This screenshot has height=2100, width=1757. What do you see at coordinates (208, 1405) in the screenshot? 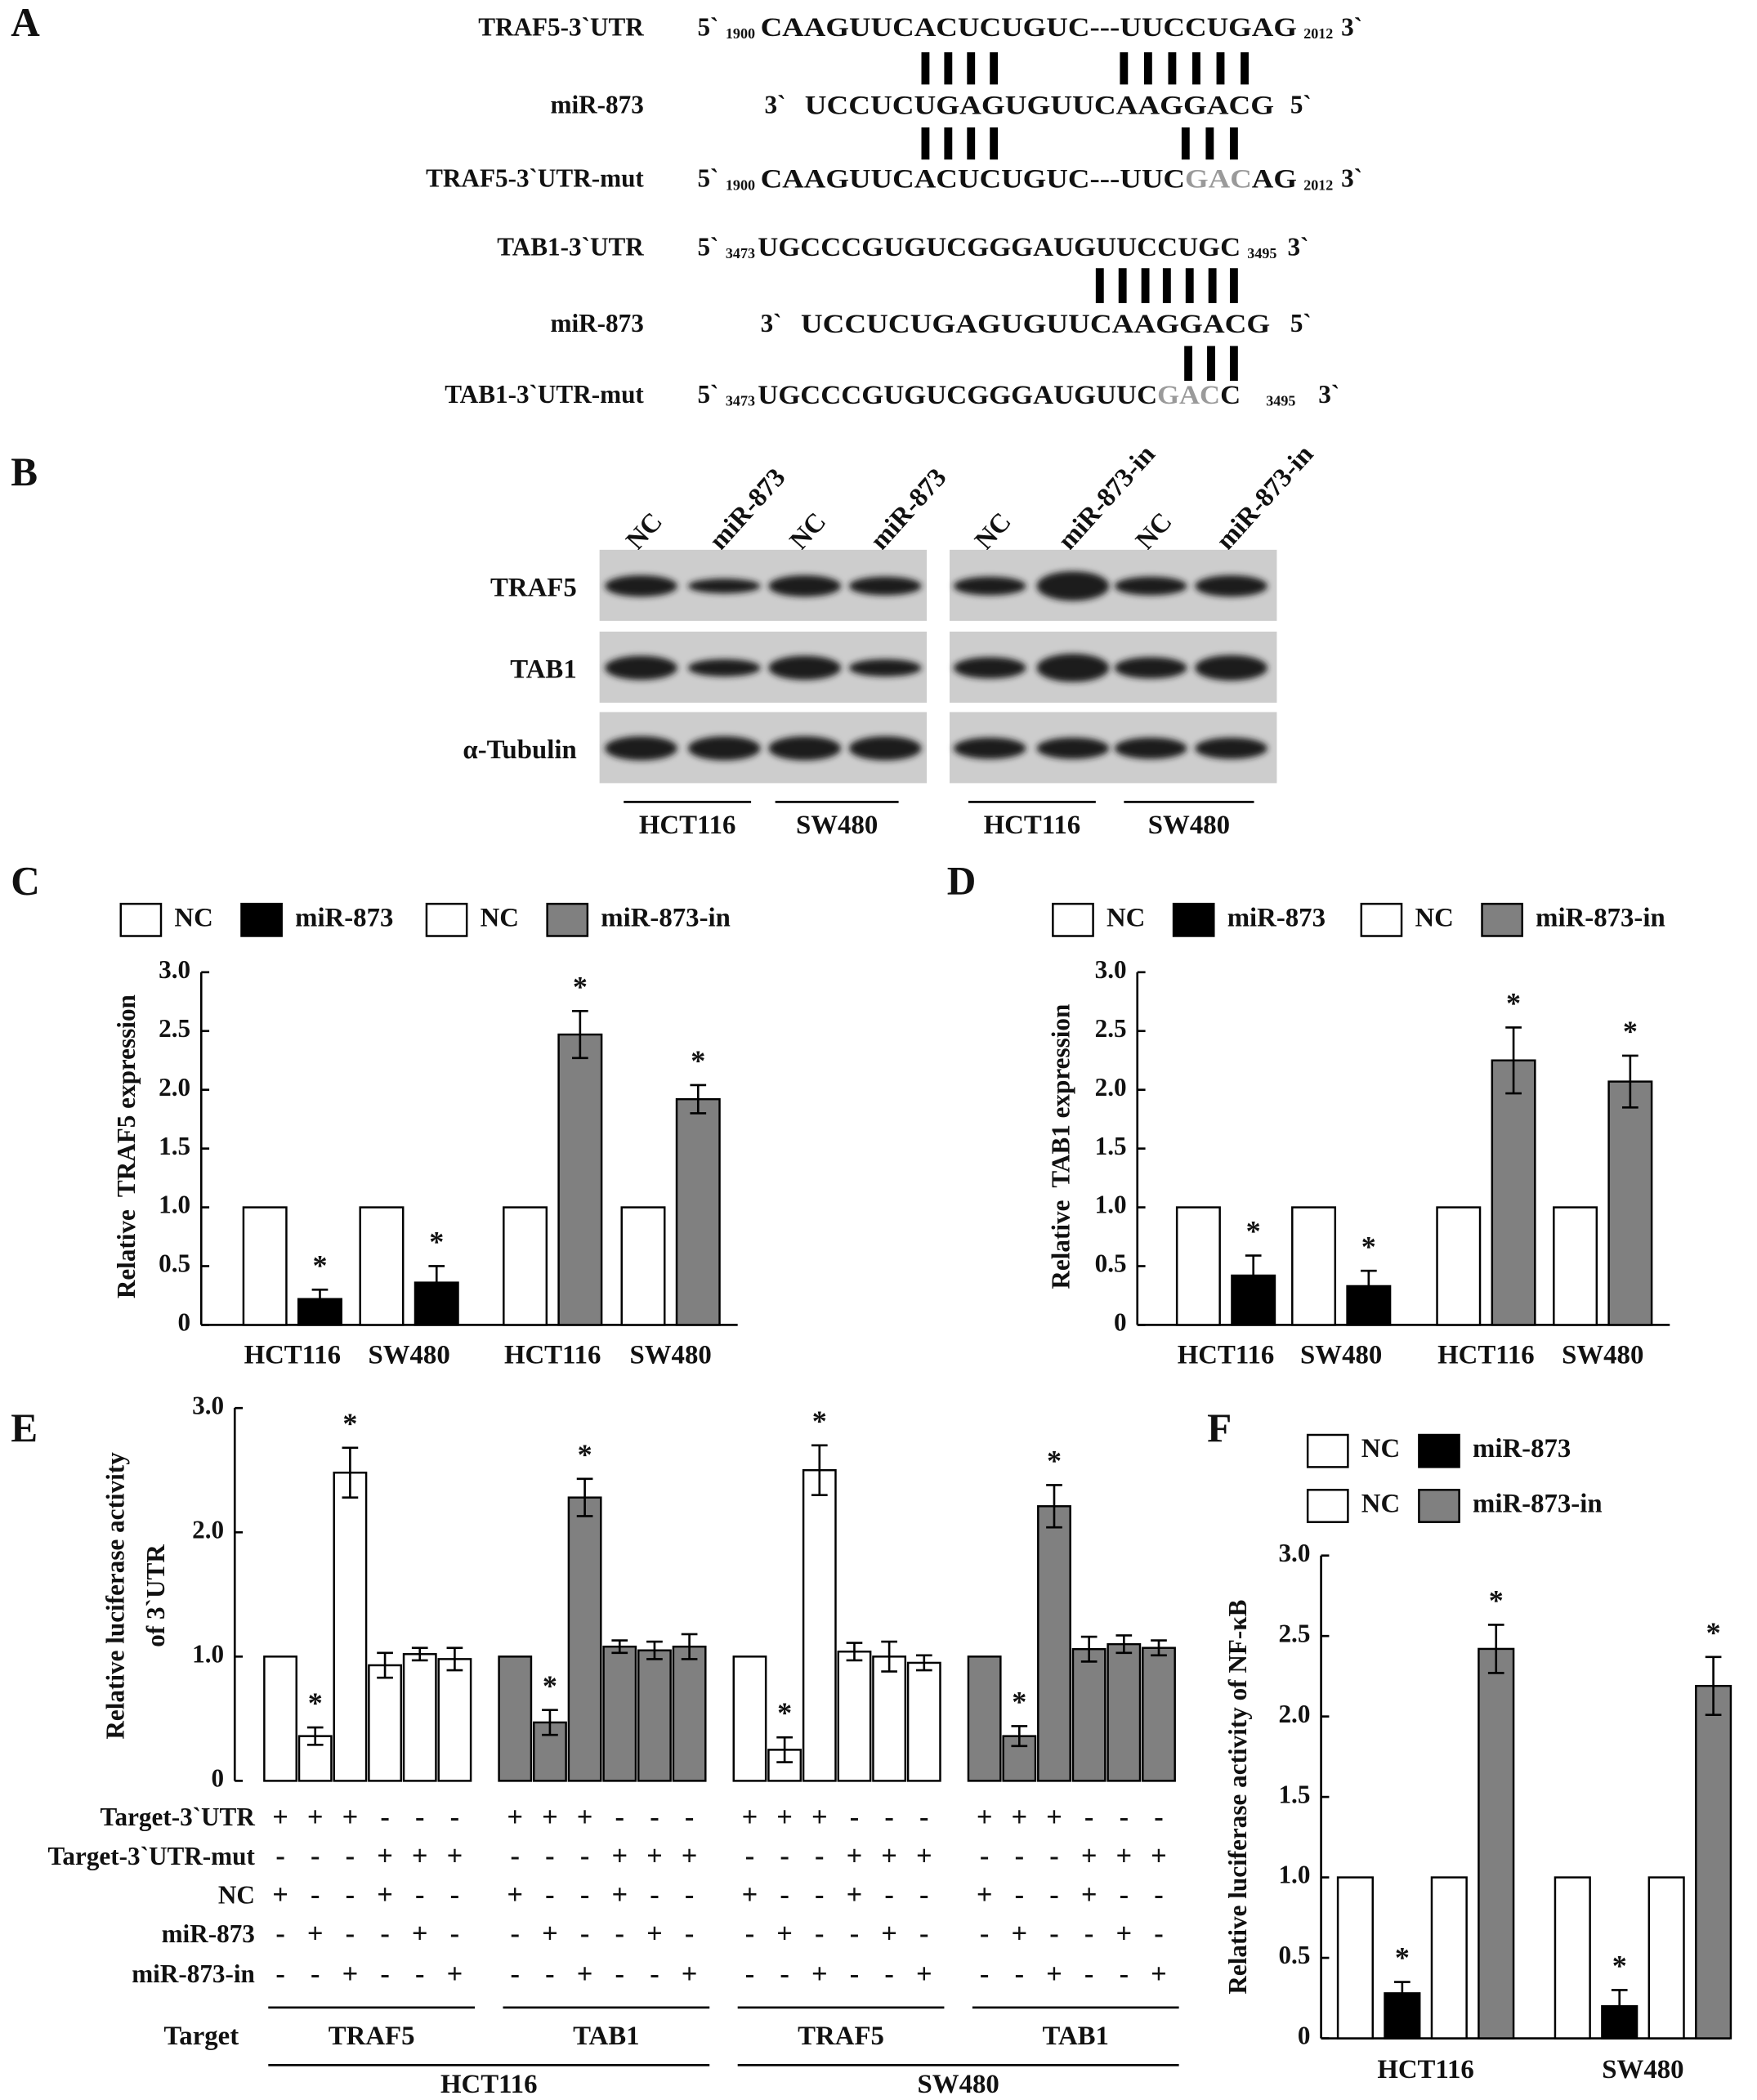
I see `y-tick-label: 3.0` at bounding box center [208, 1405].